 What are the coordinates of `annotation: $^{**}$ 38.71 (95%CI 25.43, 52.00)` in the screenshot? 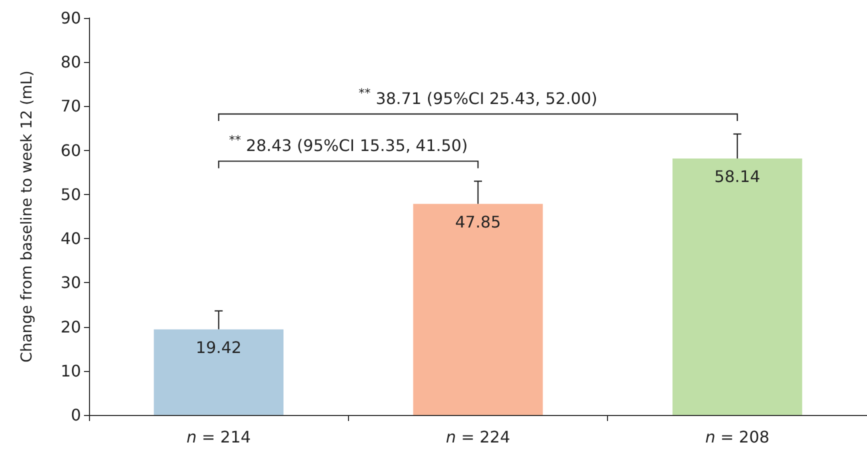 It's located at (478, 97).